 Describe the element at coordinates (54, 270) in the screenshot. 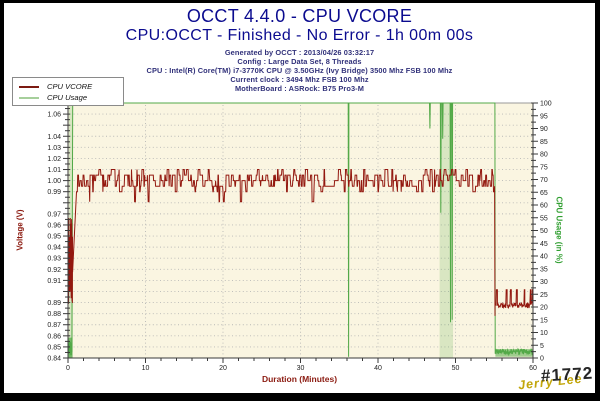

I see `svg-text: 0.92` at that location.